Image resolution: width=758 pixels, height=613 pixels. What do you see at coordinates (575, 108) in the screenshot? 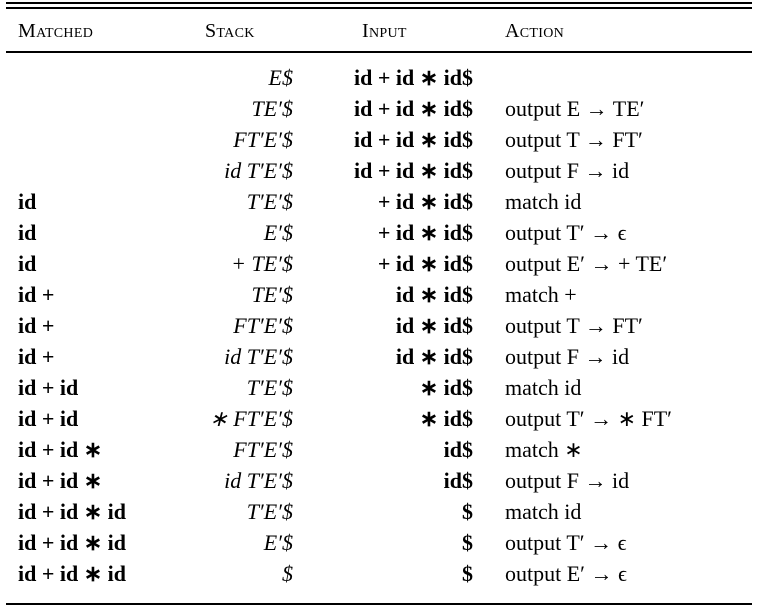
I see `cell-action: output E → TE′` at bounding box center [575, 108].